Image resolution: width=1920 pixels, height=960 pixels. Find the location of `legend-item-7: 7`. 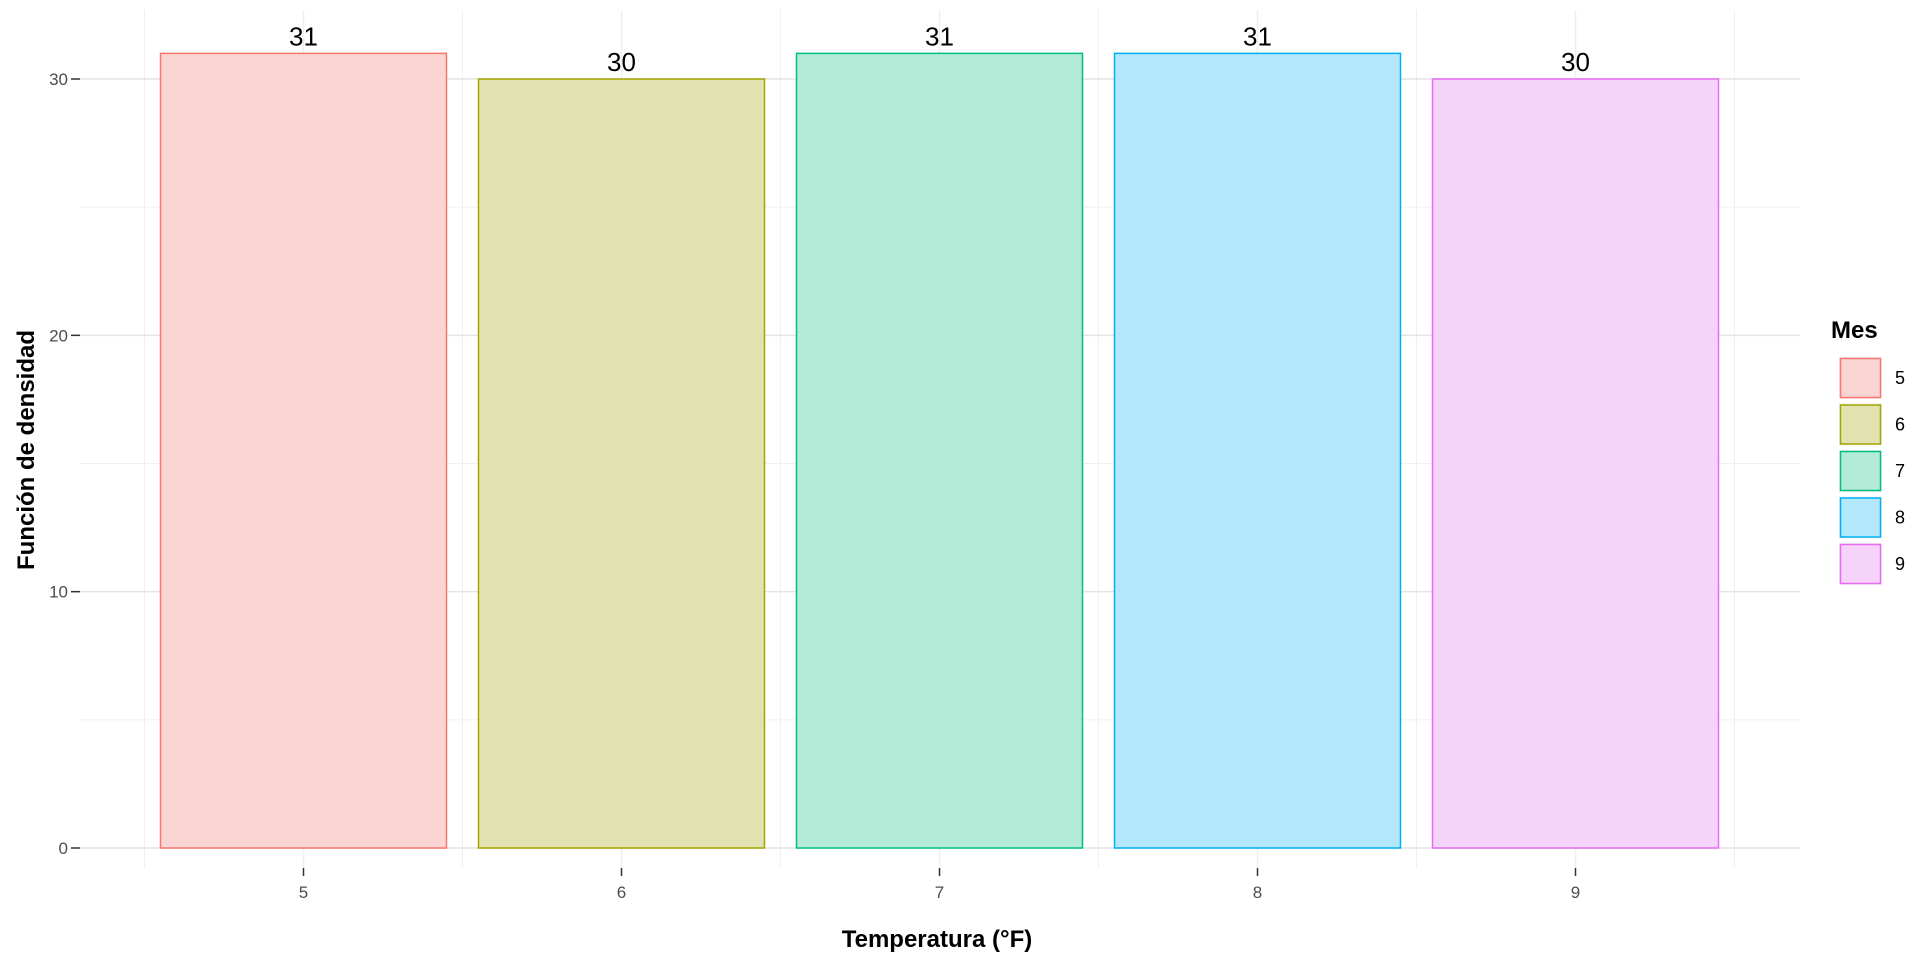

legend-item-7: 7 is located at coordinates (1872, 471).